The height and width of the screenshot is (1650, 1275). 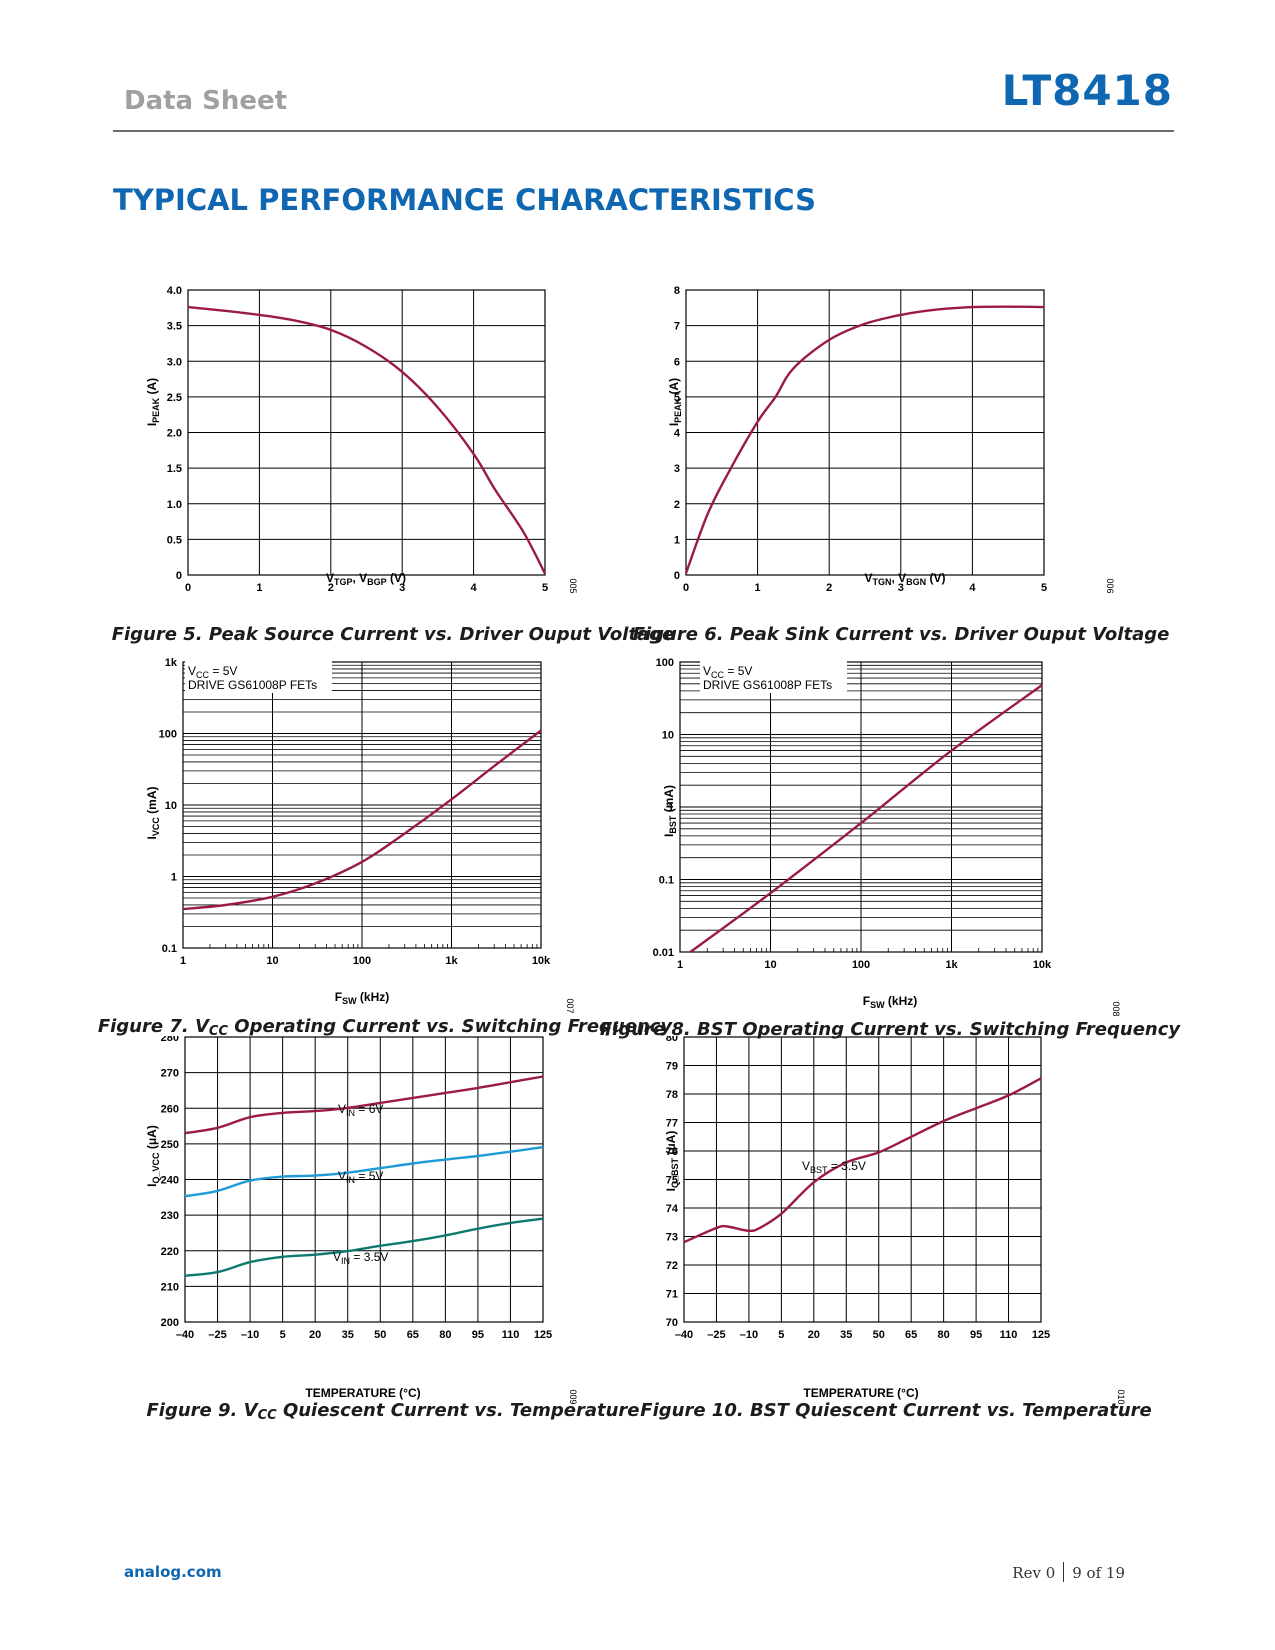 What do you see at coordinates (677, 362) in the screenshot?
I see `y-tick-label: 6` at bounding box center [677, 362].